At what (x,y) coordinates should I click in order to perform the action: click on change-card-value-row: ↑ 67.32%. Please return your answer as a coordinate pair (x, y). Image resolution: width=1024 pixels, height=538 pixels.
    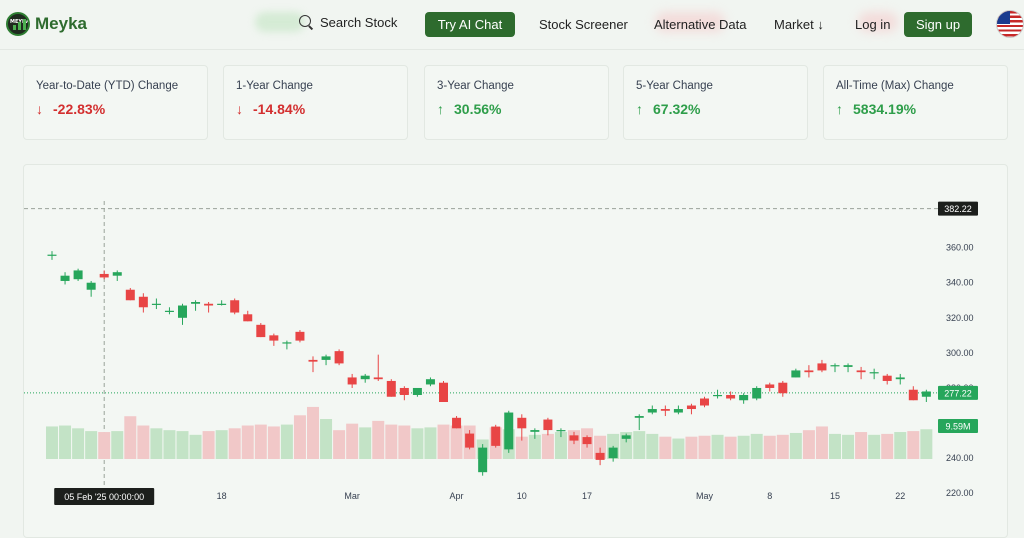
    Looking at the image, I should click on (715, 109).